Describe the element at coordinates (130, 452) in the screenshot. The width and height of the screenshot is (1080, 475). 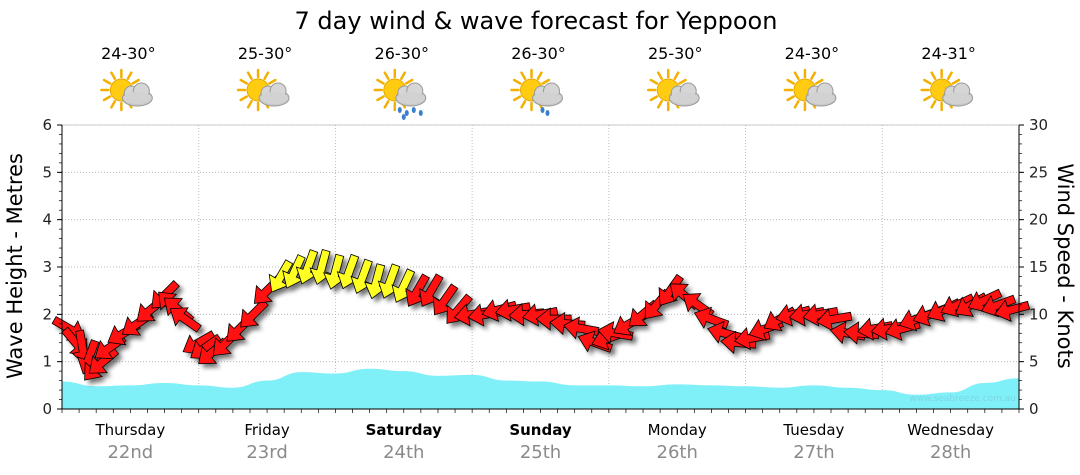
I see `day-date: 22nd` at that location.